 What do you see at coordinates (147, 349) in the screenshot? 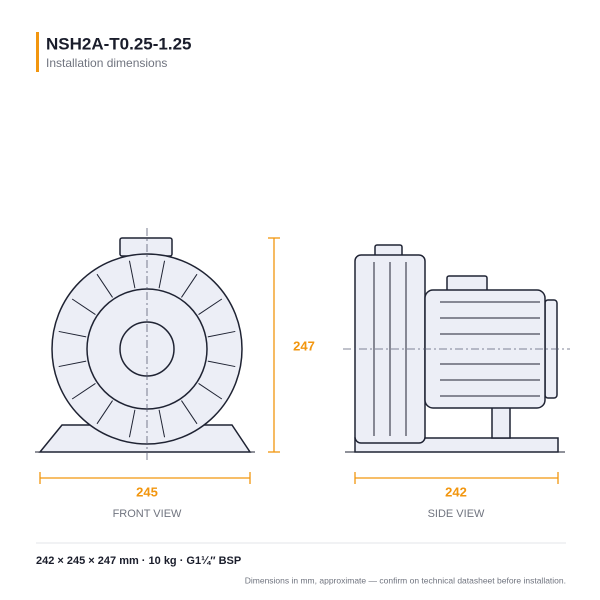
I see `spokes` at bounding box center [147, 349].